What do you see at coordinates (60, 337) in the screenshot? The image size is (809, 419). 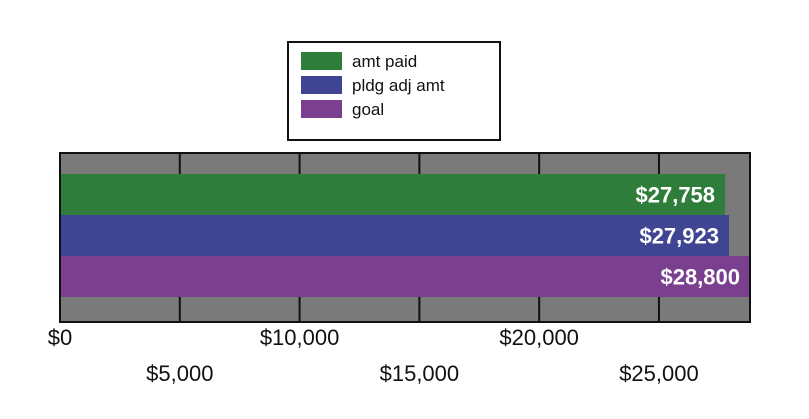 I see `x-tick-label: $0` at bounding box center [60, 337].